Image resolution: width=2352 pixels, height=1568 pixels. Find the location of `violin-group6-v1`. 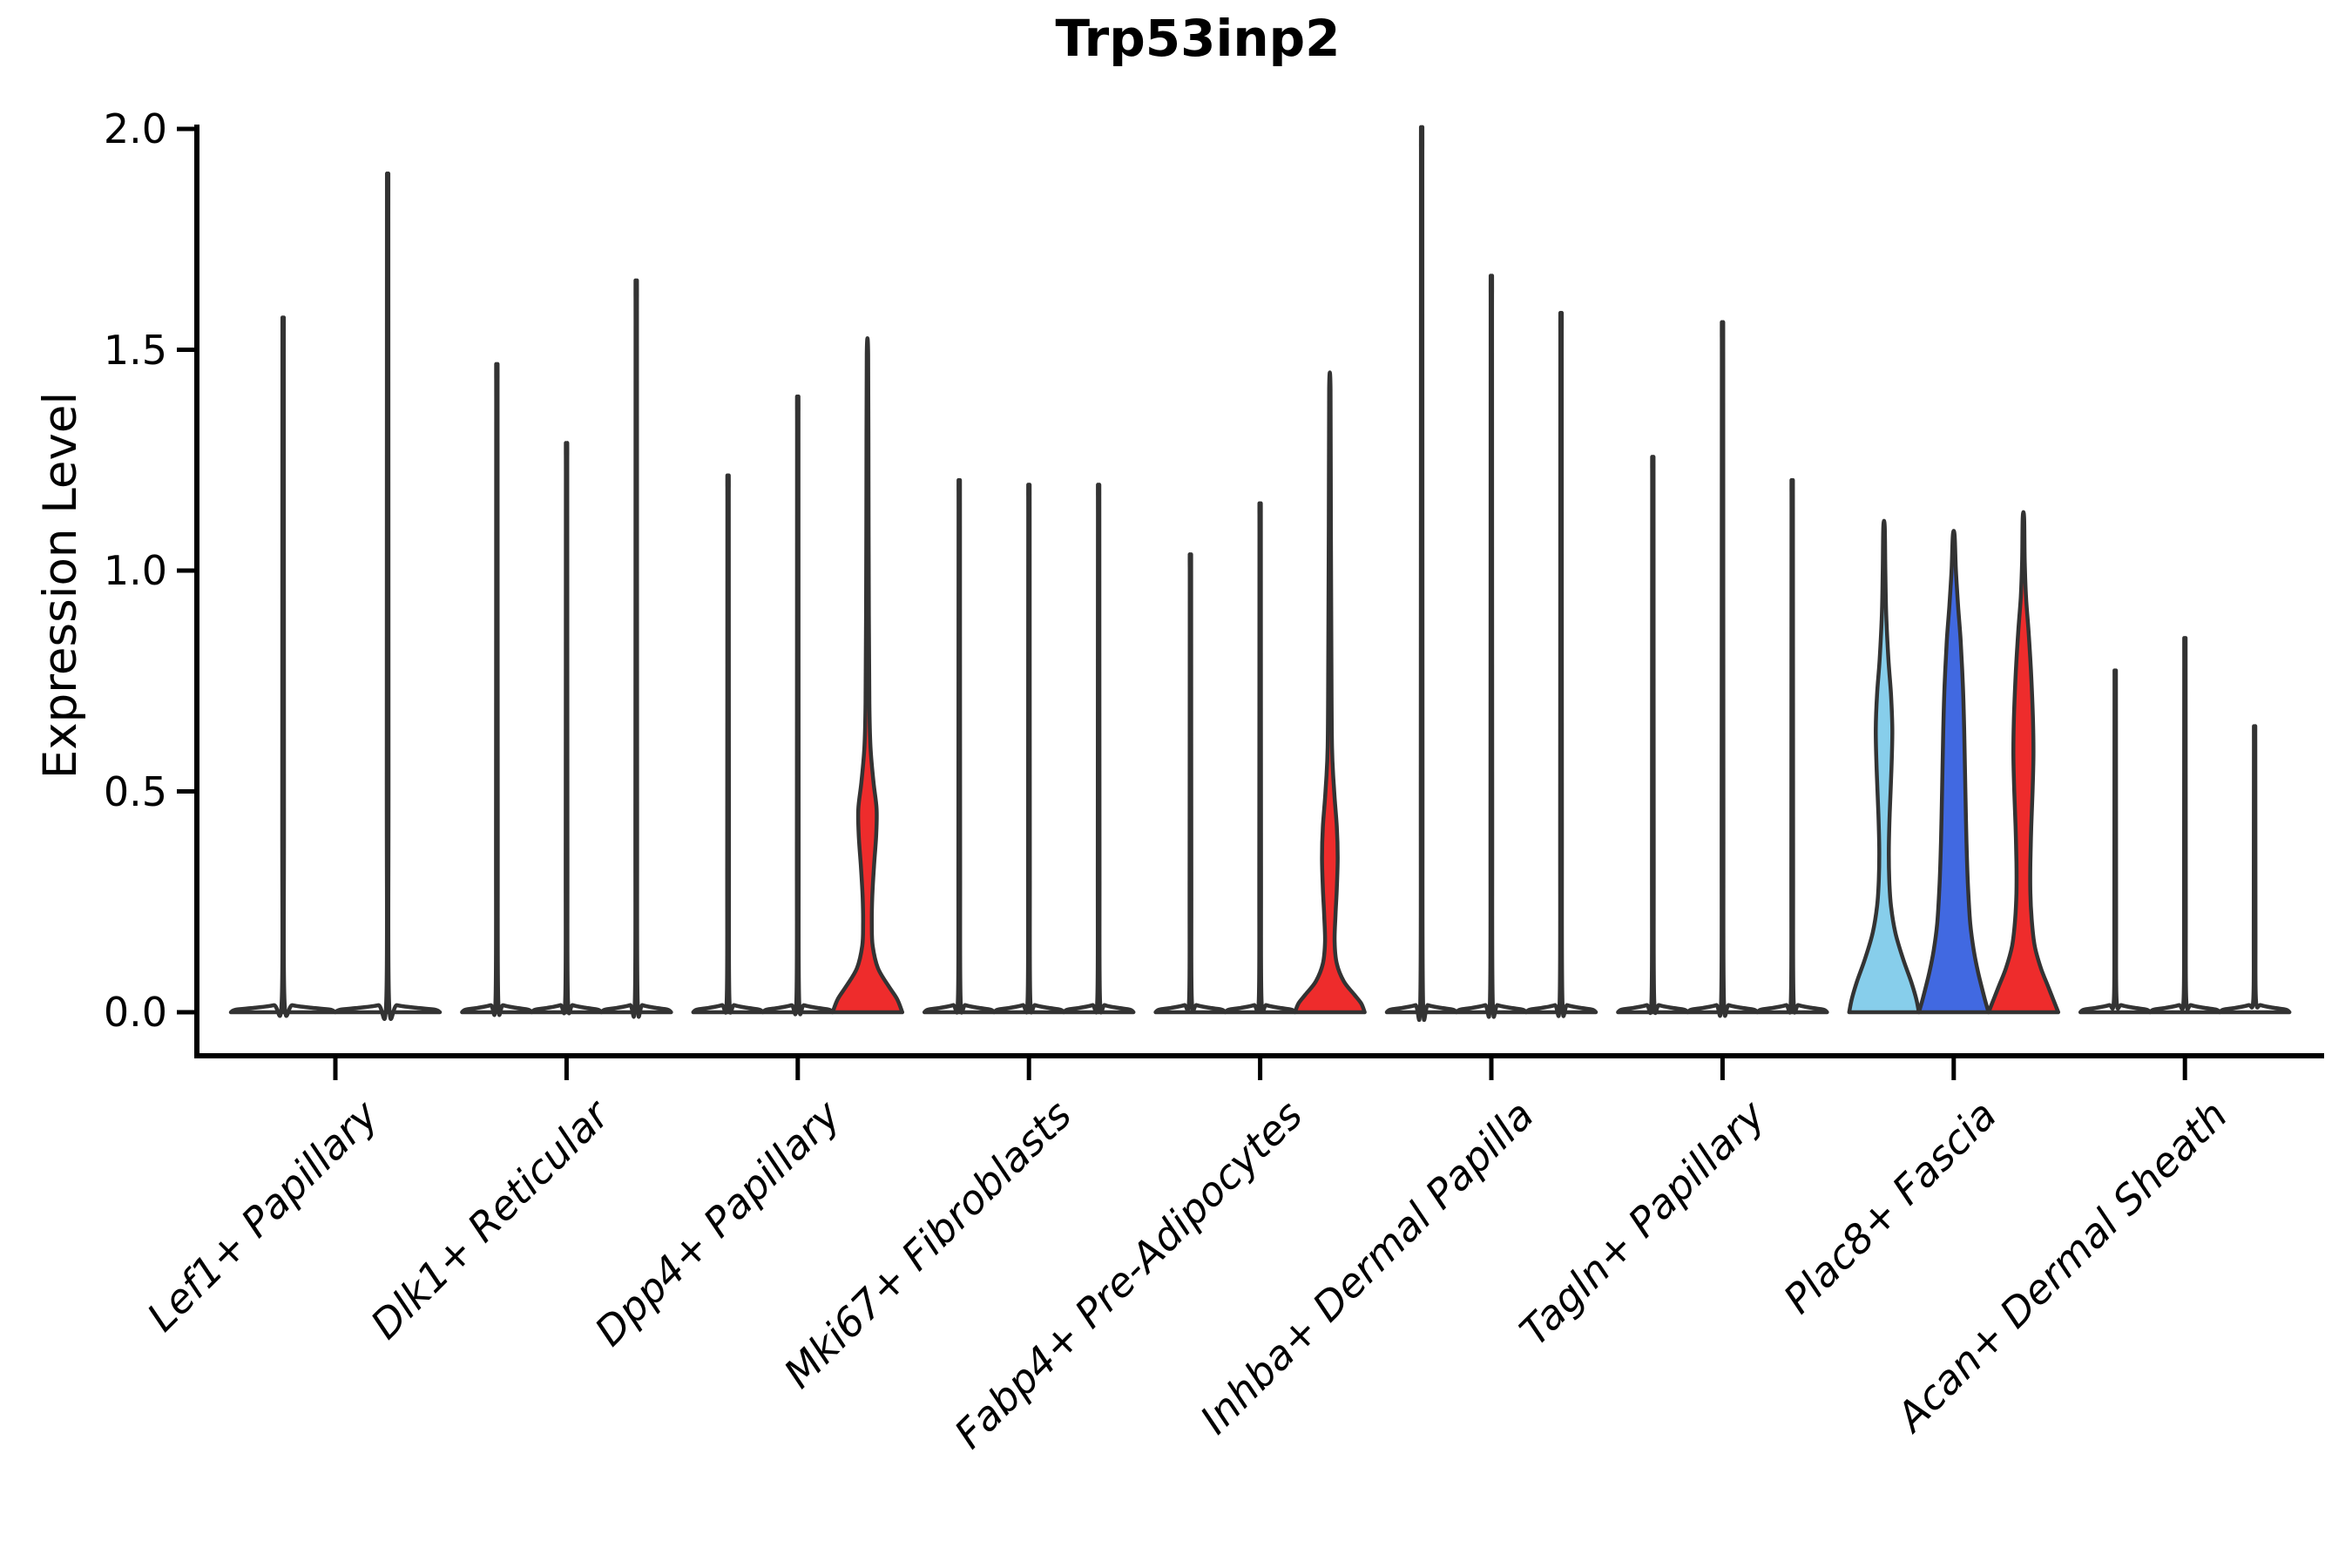

violin-group6-v1 is located at coordinates (1421, 574).